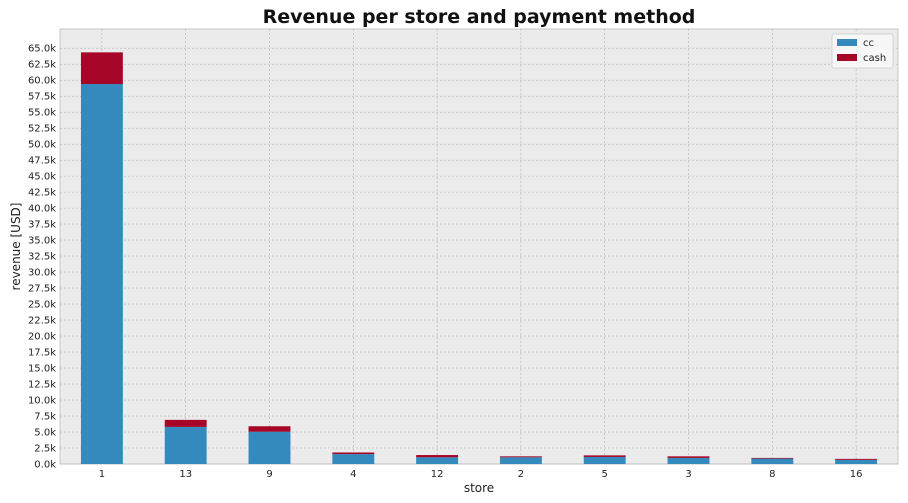  What do you see at coordinates (42, 113) in the screenshot?
I see `y-tick-label: 55.0k` at bounding box center [42, 113].